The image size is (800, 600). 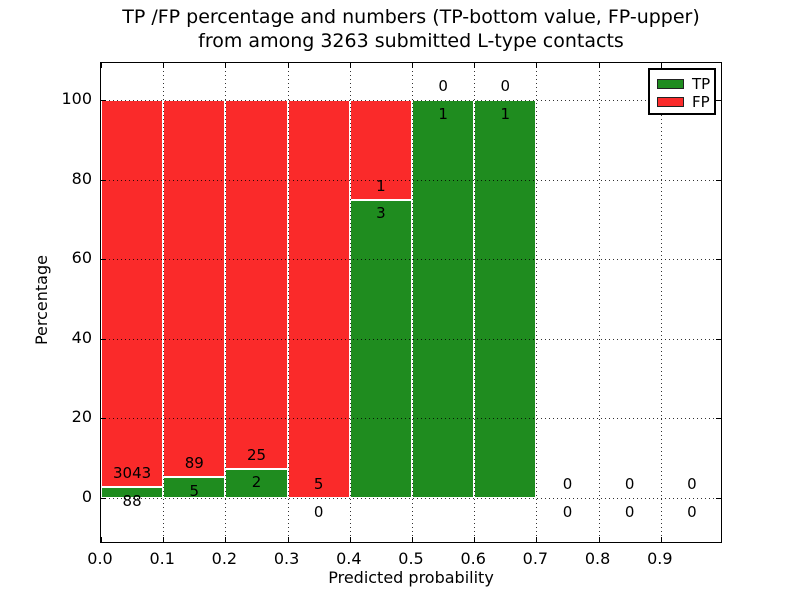 What do you see at coordinates (381, 185) in the screenshot?
I see `fp-count-label: 1` at bounding box center [381, 185].